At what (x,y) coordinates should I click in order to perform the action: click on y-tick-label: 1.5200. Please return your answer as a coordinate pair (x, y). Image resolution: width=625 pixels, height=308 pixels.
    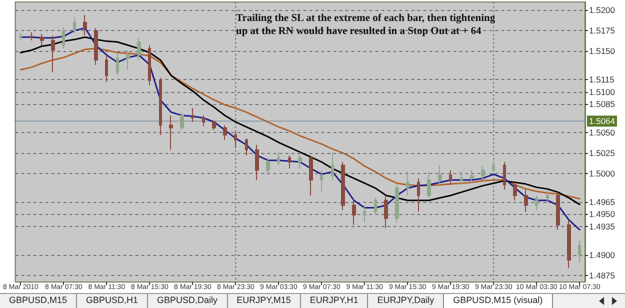
    Looking at the image, I should click on (602, 10).